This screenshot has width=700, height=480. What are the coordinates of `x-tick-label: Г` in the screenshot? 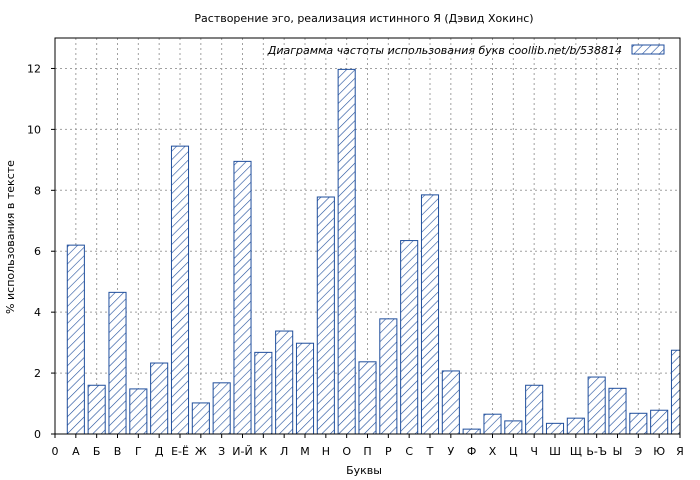 It's located at (138, 451).